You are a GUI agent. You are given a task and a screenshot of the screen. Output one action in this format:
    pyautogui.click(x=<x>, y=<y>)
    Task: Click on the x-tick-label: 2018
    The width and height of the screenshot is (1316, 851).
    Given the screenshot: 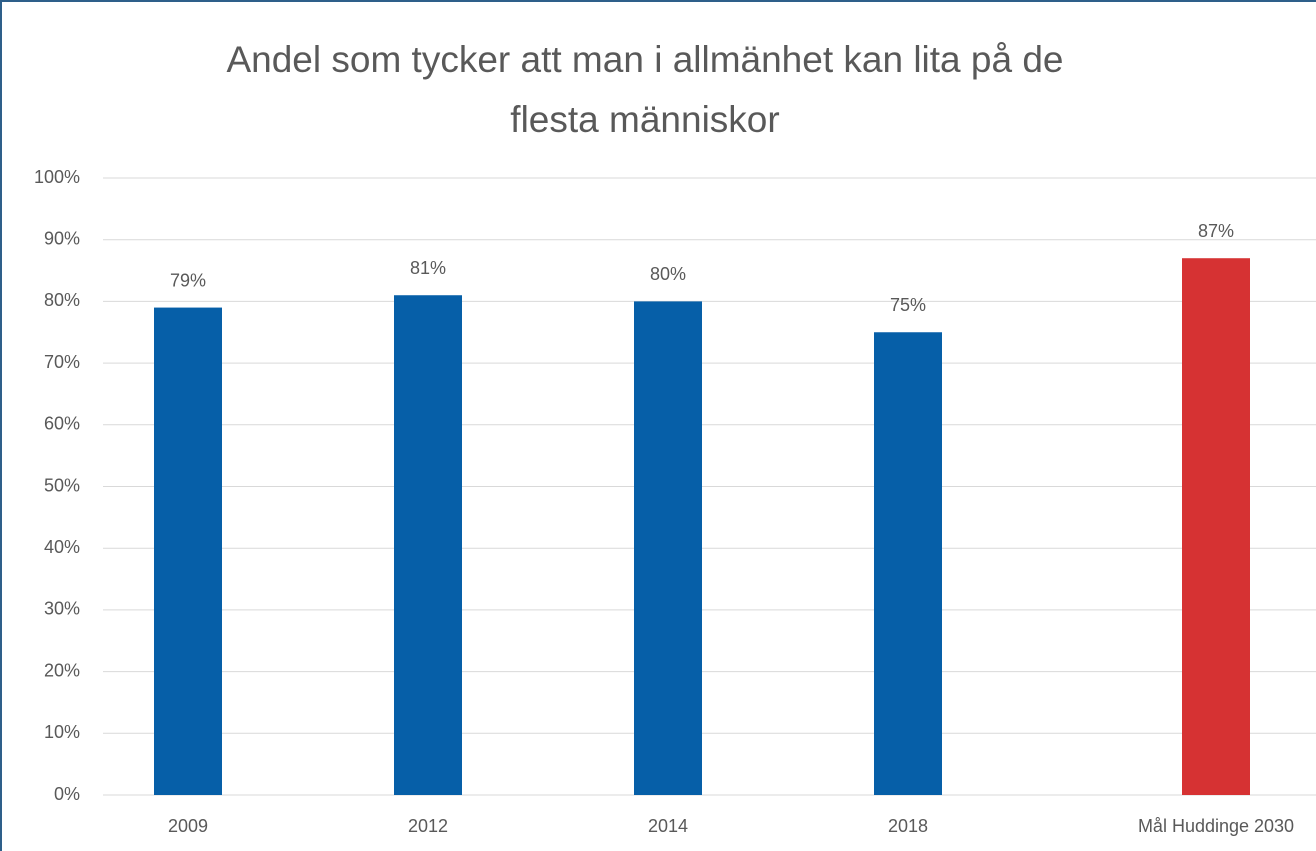 What is the action you would take?
    pyautogui.click(x=908, y=826)
    